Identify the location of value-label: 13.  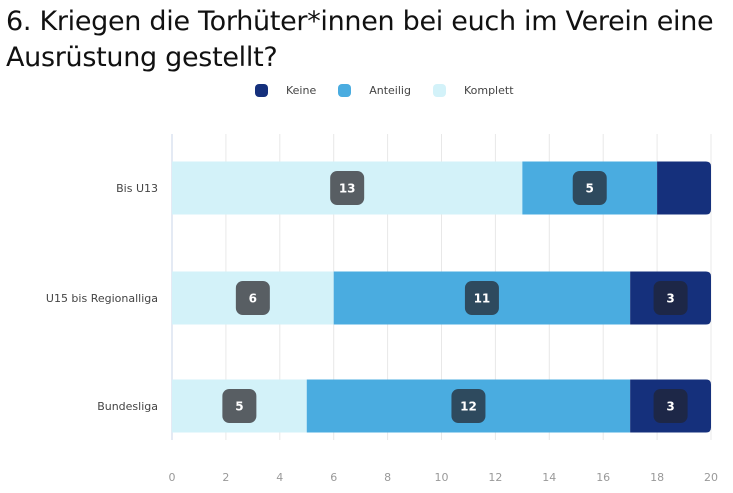
(347, 189).